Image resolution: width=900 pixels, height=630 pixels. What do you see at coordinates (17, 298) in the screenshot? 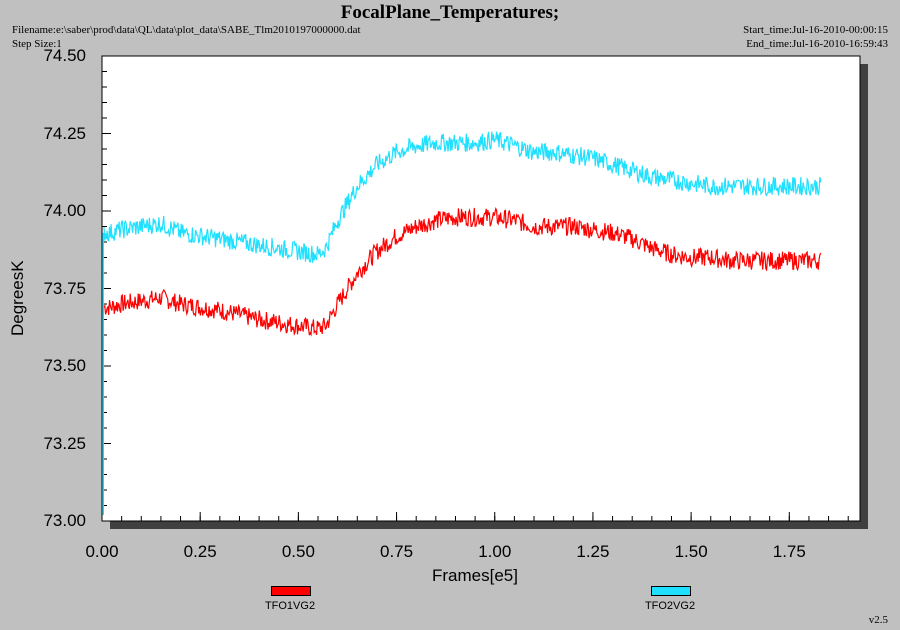
I see `y-axis-label: DegreesK` at bounding box center [17, 298].